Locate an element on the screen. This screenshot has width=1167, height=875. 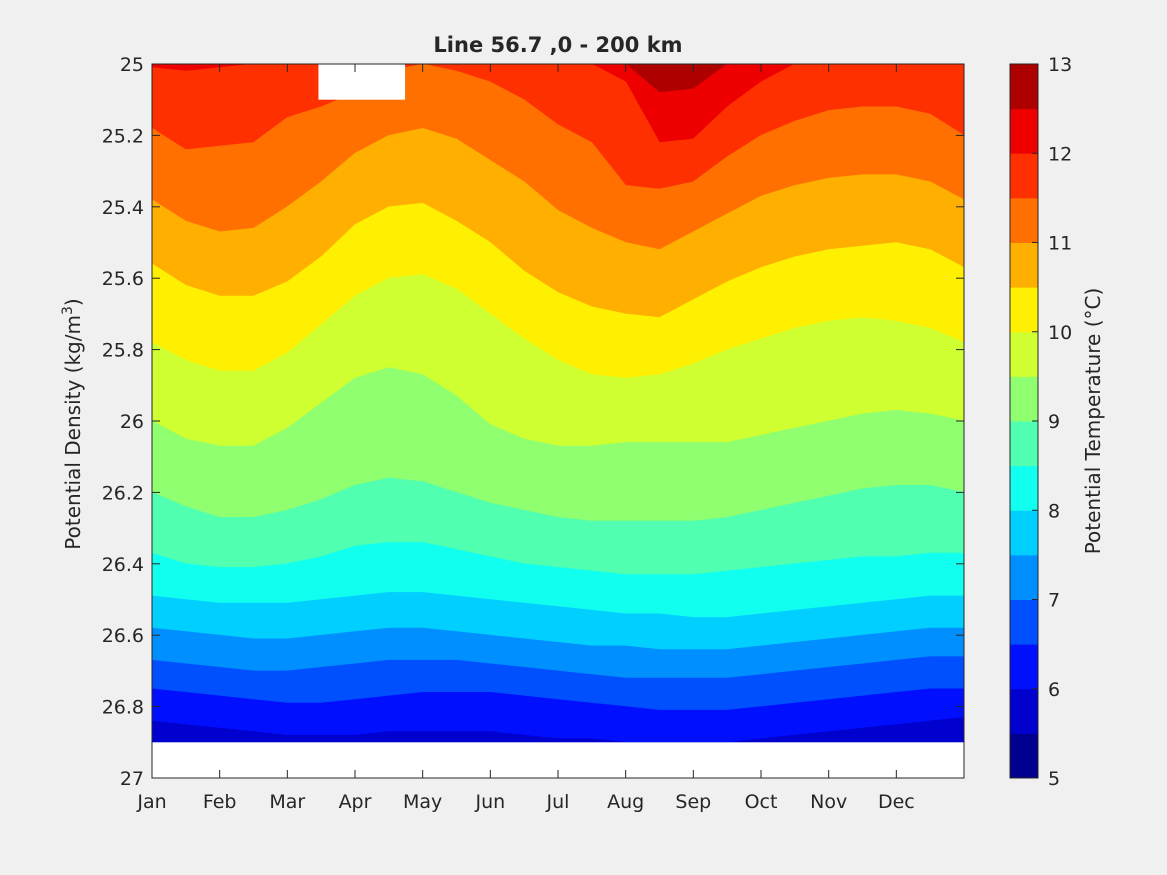
x-tick-label: Aug is located at coordinates (625, 802).